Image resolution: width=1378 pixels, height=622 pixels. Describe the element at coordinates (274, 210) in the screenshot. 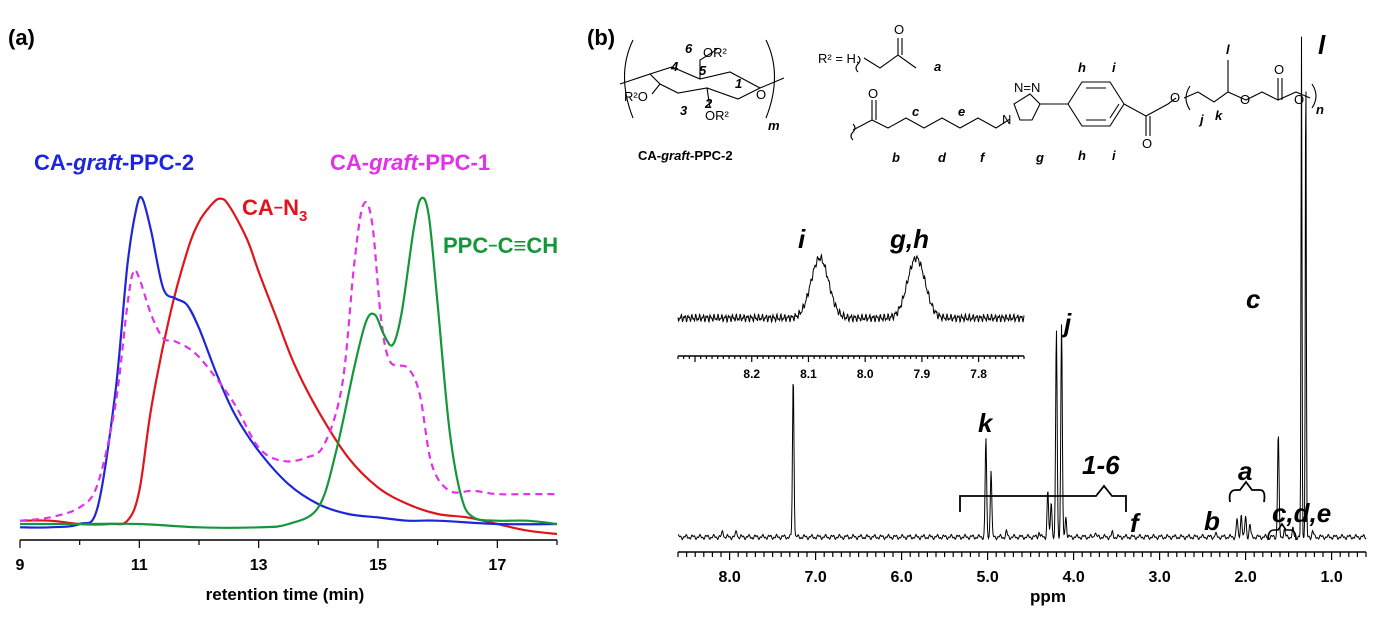

I see `legend-ca-n3: CA−N3` at that location.